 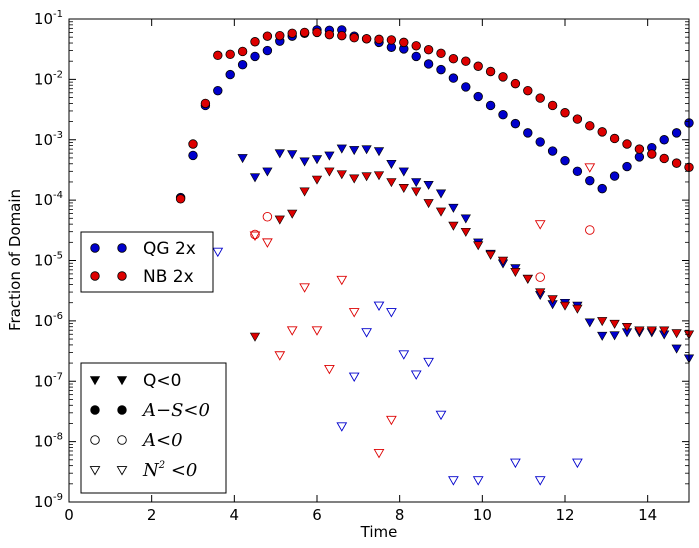 What do you see at coordinates (15, 260) in the screenshot?
I see `y-axis-label: Fraction of Domain` at bounding box center [15, 260].